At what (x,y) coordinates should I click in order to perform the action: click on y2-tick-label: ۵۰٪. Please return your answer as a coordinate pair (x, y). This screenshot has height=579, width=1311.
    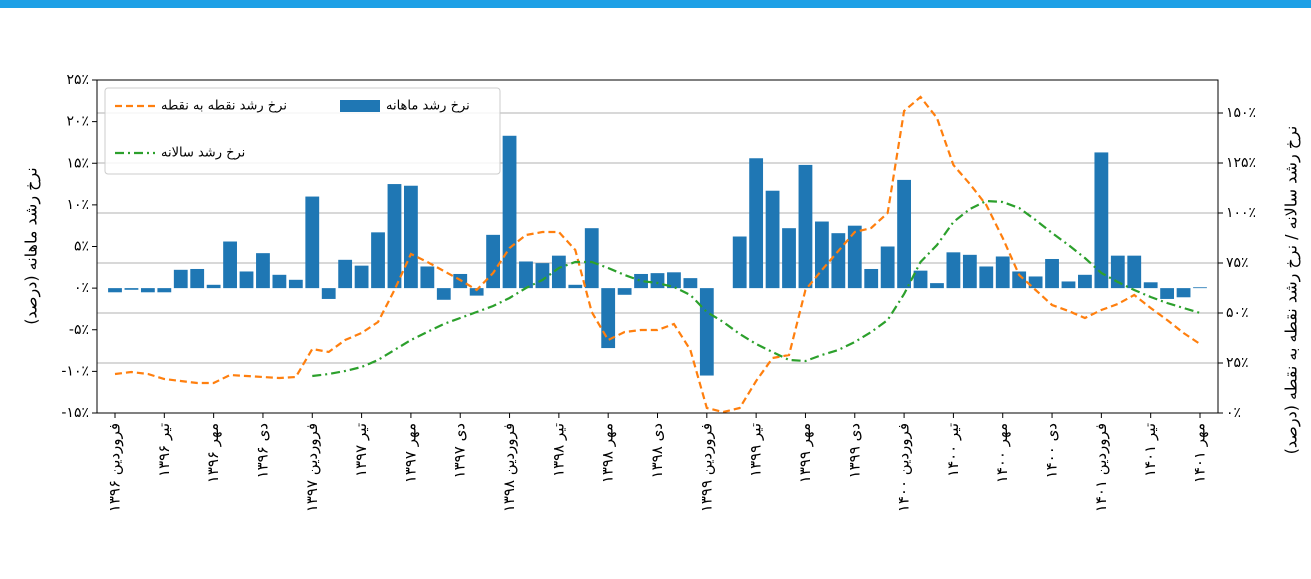
    Looking at the image, I should click on (1237, 313).